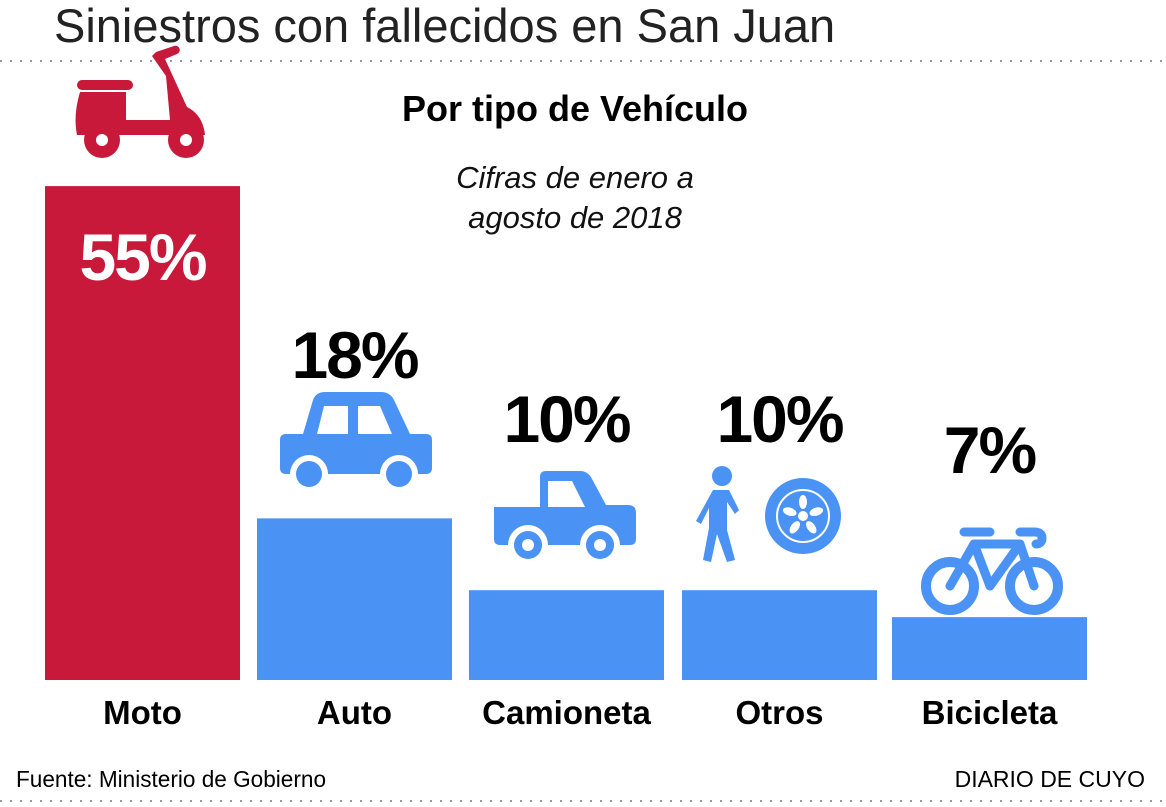 The width and height of the screenshot is (1166, 807). I want to click on bar-otros, so click(779, 635).